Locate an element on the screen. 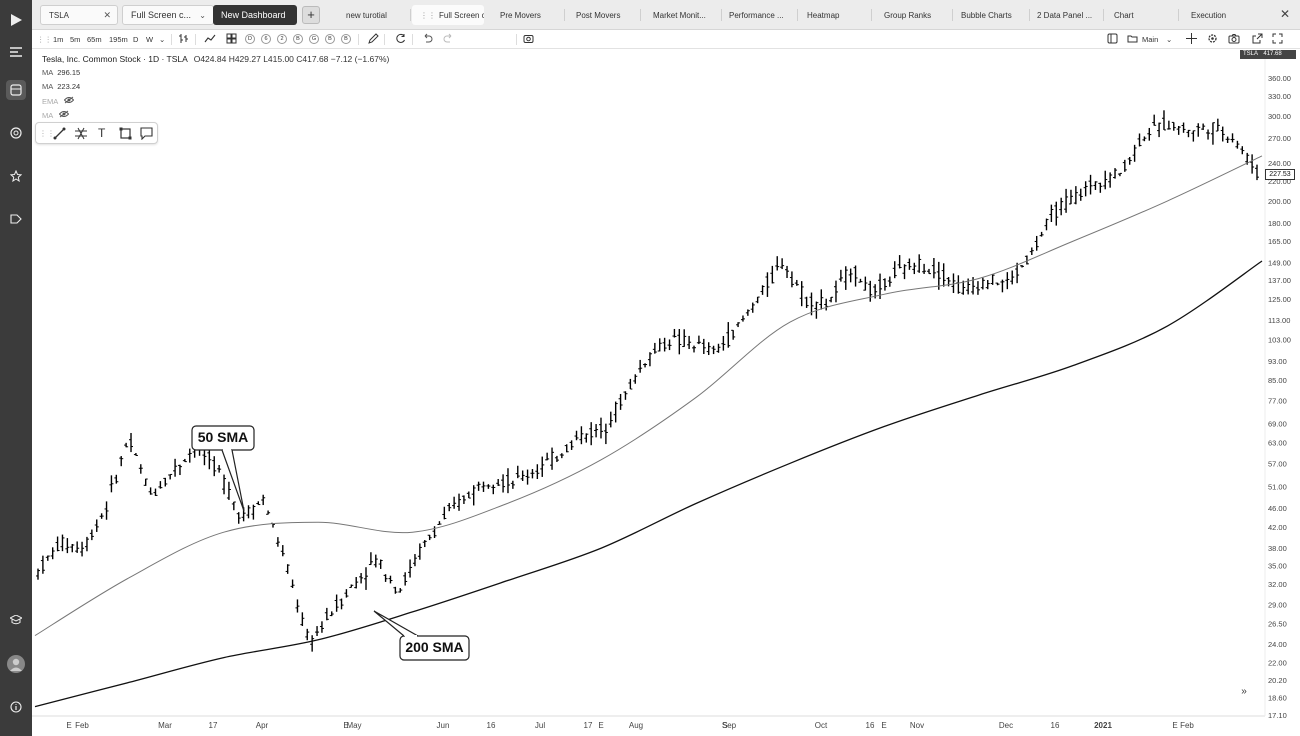 This screenshot has height=736, width=1300. interval-1m: 1m is located at coordinates (58, 39).